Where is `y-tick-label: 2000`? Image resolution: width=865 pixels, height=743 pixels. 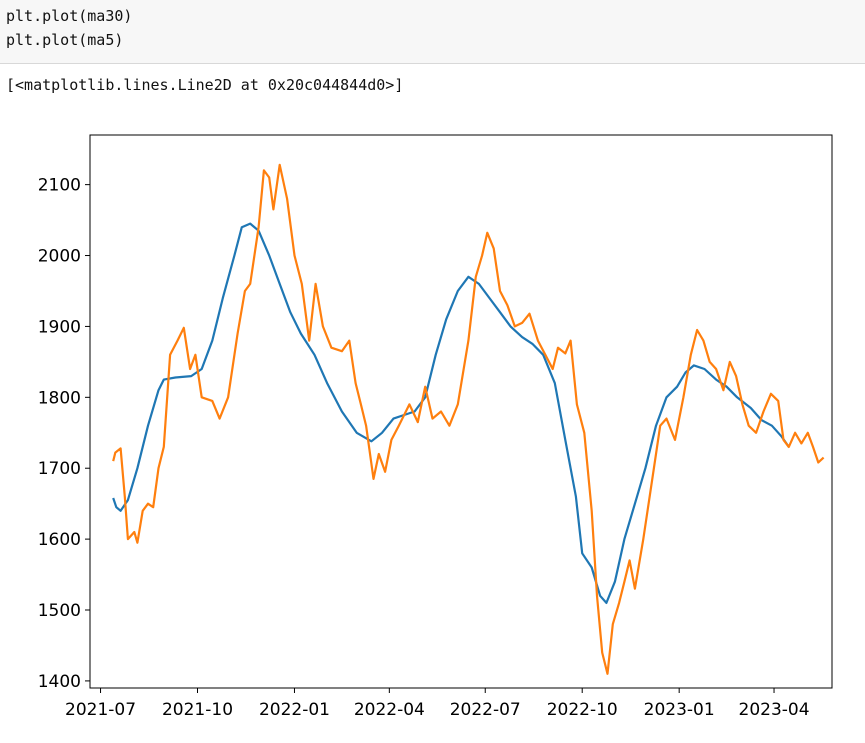 y-tick-label: 2000 is located at coordinates (59, 257).